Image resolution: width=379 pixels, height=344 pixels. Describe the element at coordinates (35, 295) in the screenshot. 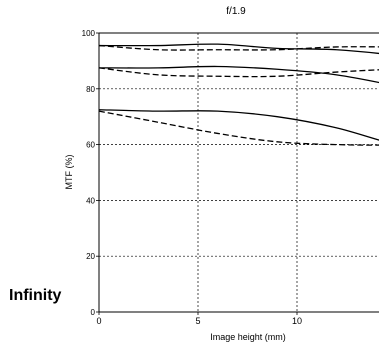

I see `side-label: Infinity` at that location.